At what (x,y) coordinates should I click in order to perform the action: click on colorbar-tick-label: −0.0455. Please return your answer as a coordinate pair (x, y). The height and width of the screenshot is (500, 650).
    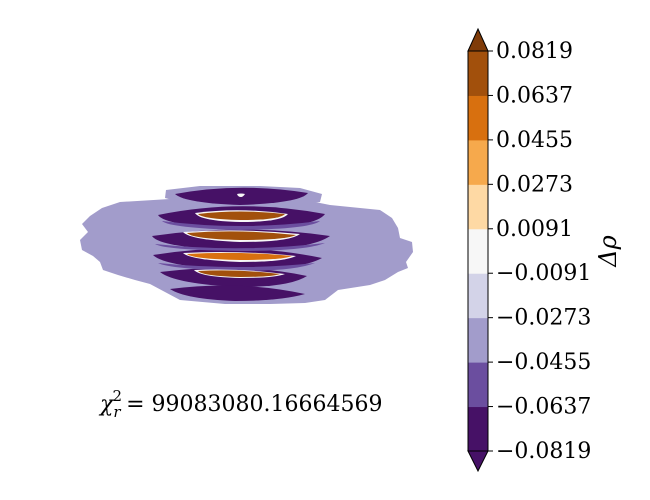
    Looking at the image, I should click on (543, 362).